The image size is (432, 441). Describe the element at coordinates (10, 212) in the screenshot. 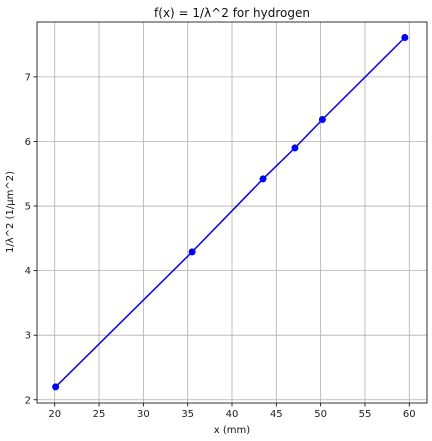

I see `y-axis-label: 1/λ^2 (1/μm^2)` at that location.